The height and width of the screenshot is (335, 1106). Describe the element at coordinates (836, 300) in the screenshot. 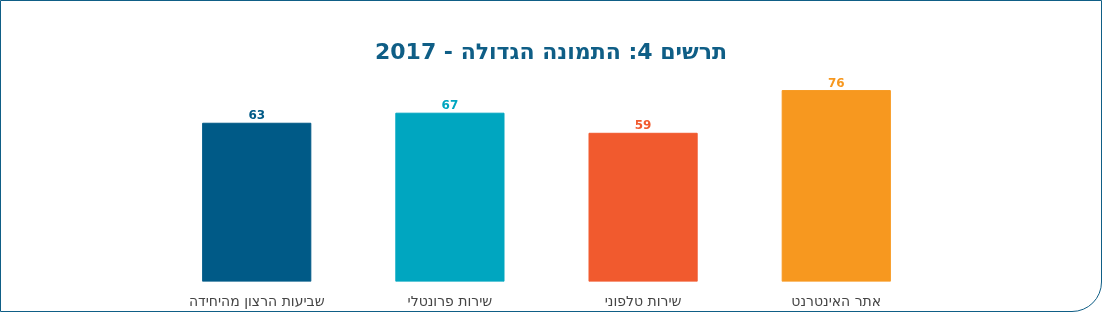

I see `x-tick-label: אתר האינטרנט` at that location.